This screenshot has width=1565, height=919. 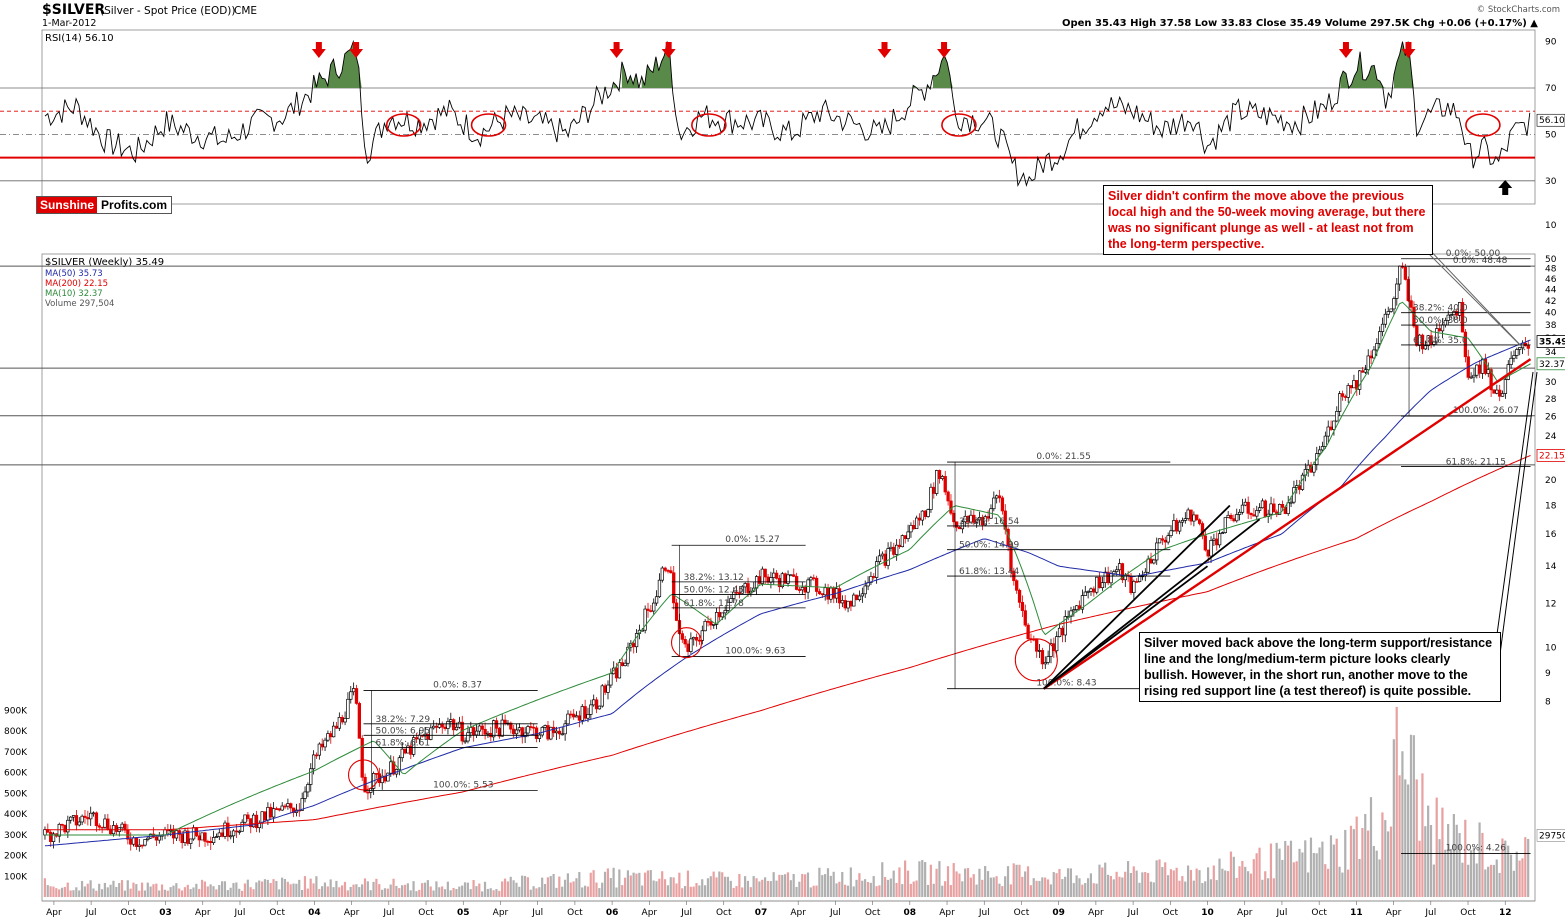 What do you see at coordinates (1550, 341) in the screenshot?
I see `price-current-box` at bounding box center [1550, 341].